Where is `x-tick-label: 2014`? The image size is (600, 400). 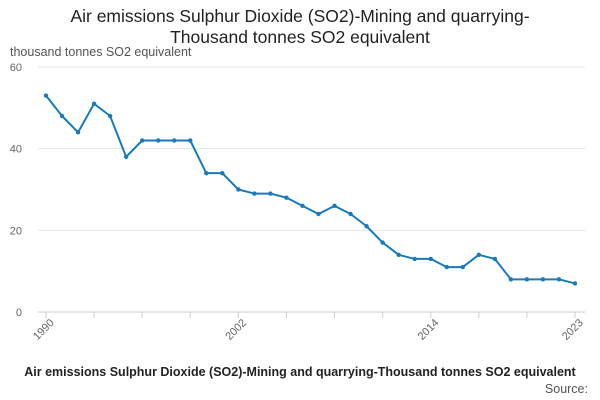
x-tick-label: 2014 is located at coordinates (429, 330).